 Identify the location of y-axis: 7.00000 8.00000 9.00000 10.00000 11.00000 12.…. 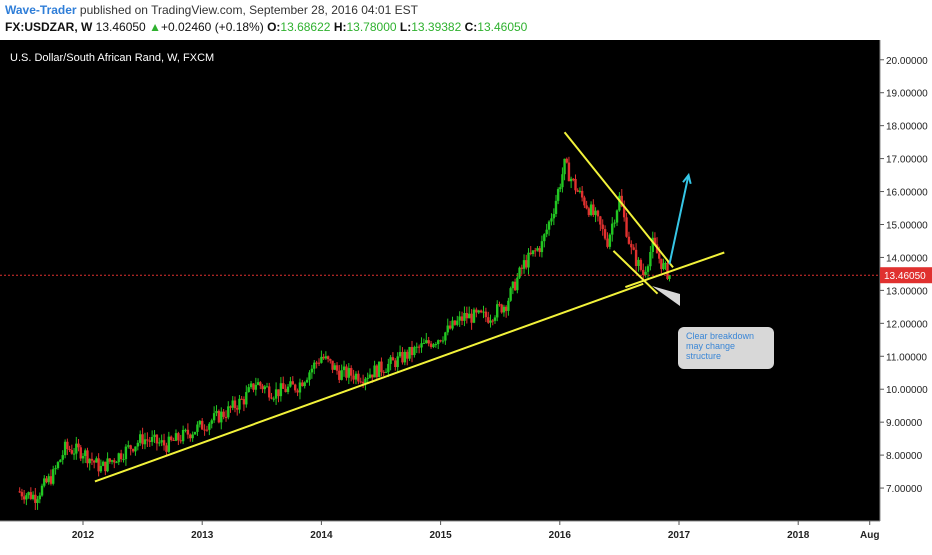
(904, 275).